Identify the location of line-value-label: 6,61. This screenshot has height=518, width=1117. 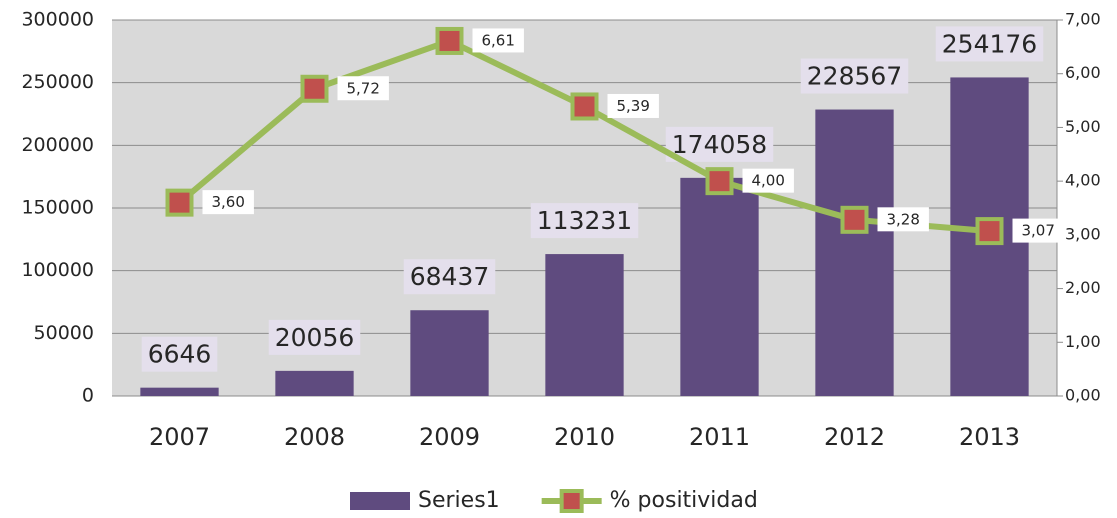
(498, 40).